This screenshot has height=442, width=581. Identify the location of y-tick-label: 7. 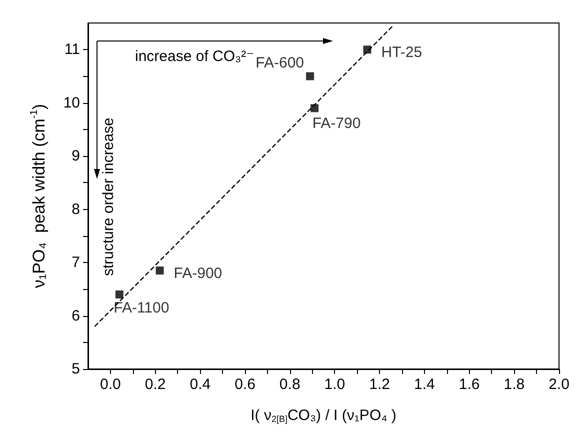
(76, 263).